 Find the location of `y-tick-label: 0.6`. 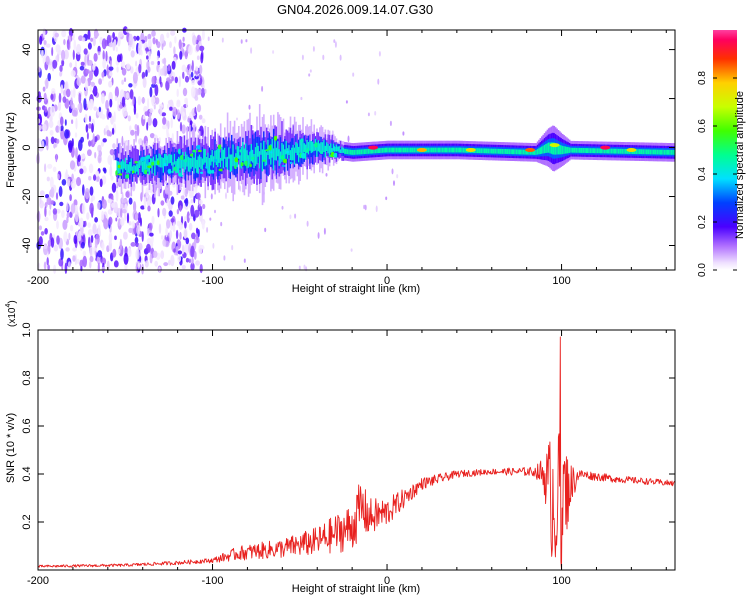

y-tick-label: 0.6 is located at coordinates (27, 425).